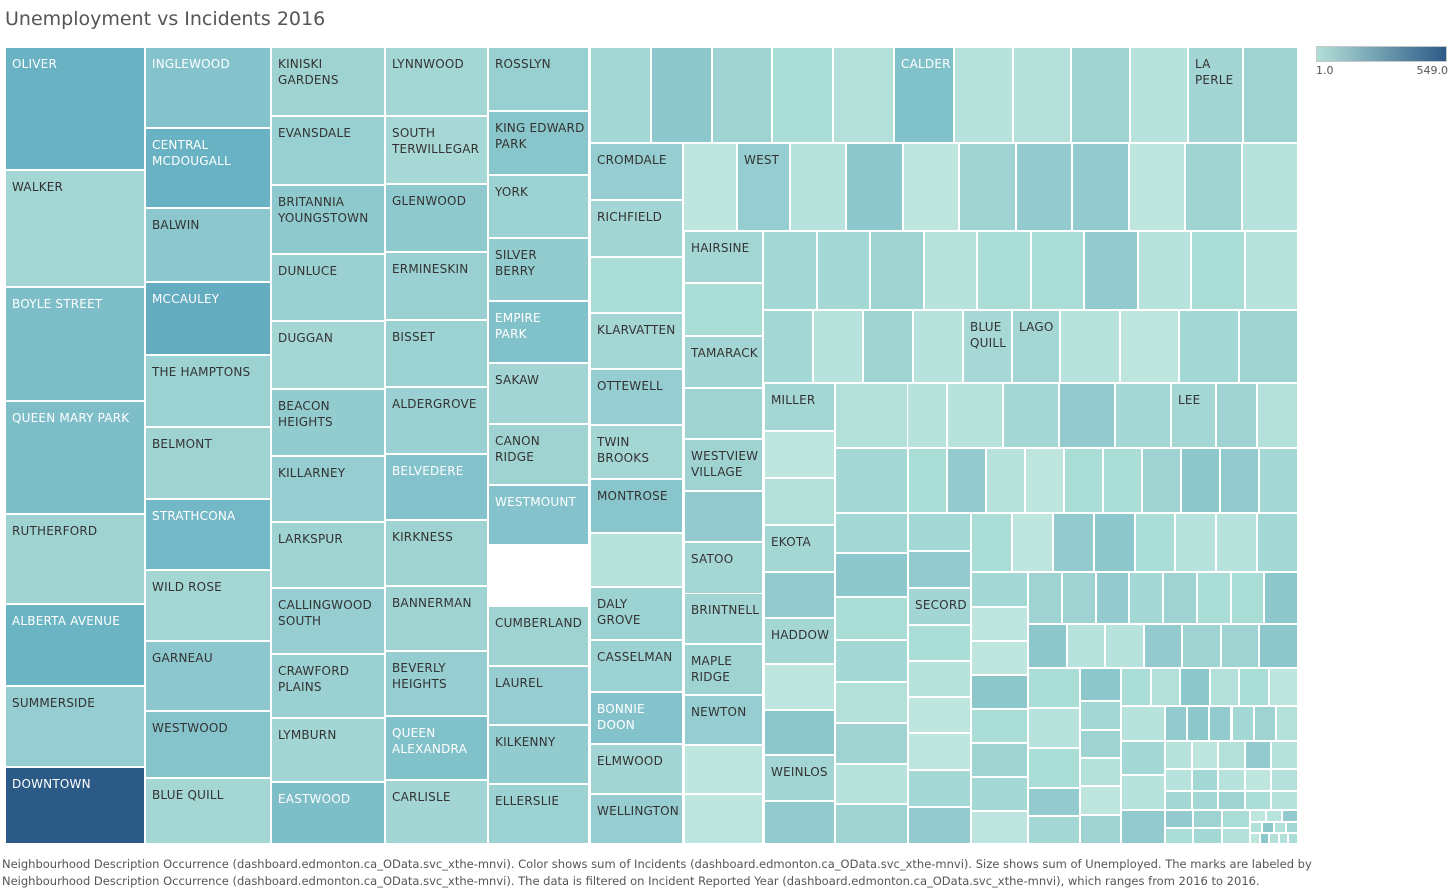 This screenshot has width=1452, height=890. I want to click on treemap-cell-ottewell: OTTEWELL, so click(636, 397).